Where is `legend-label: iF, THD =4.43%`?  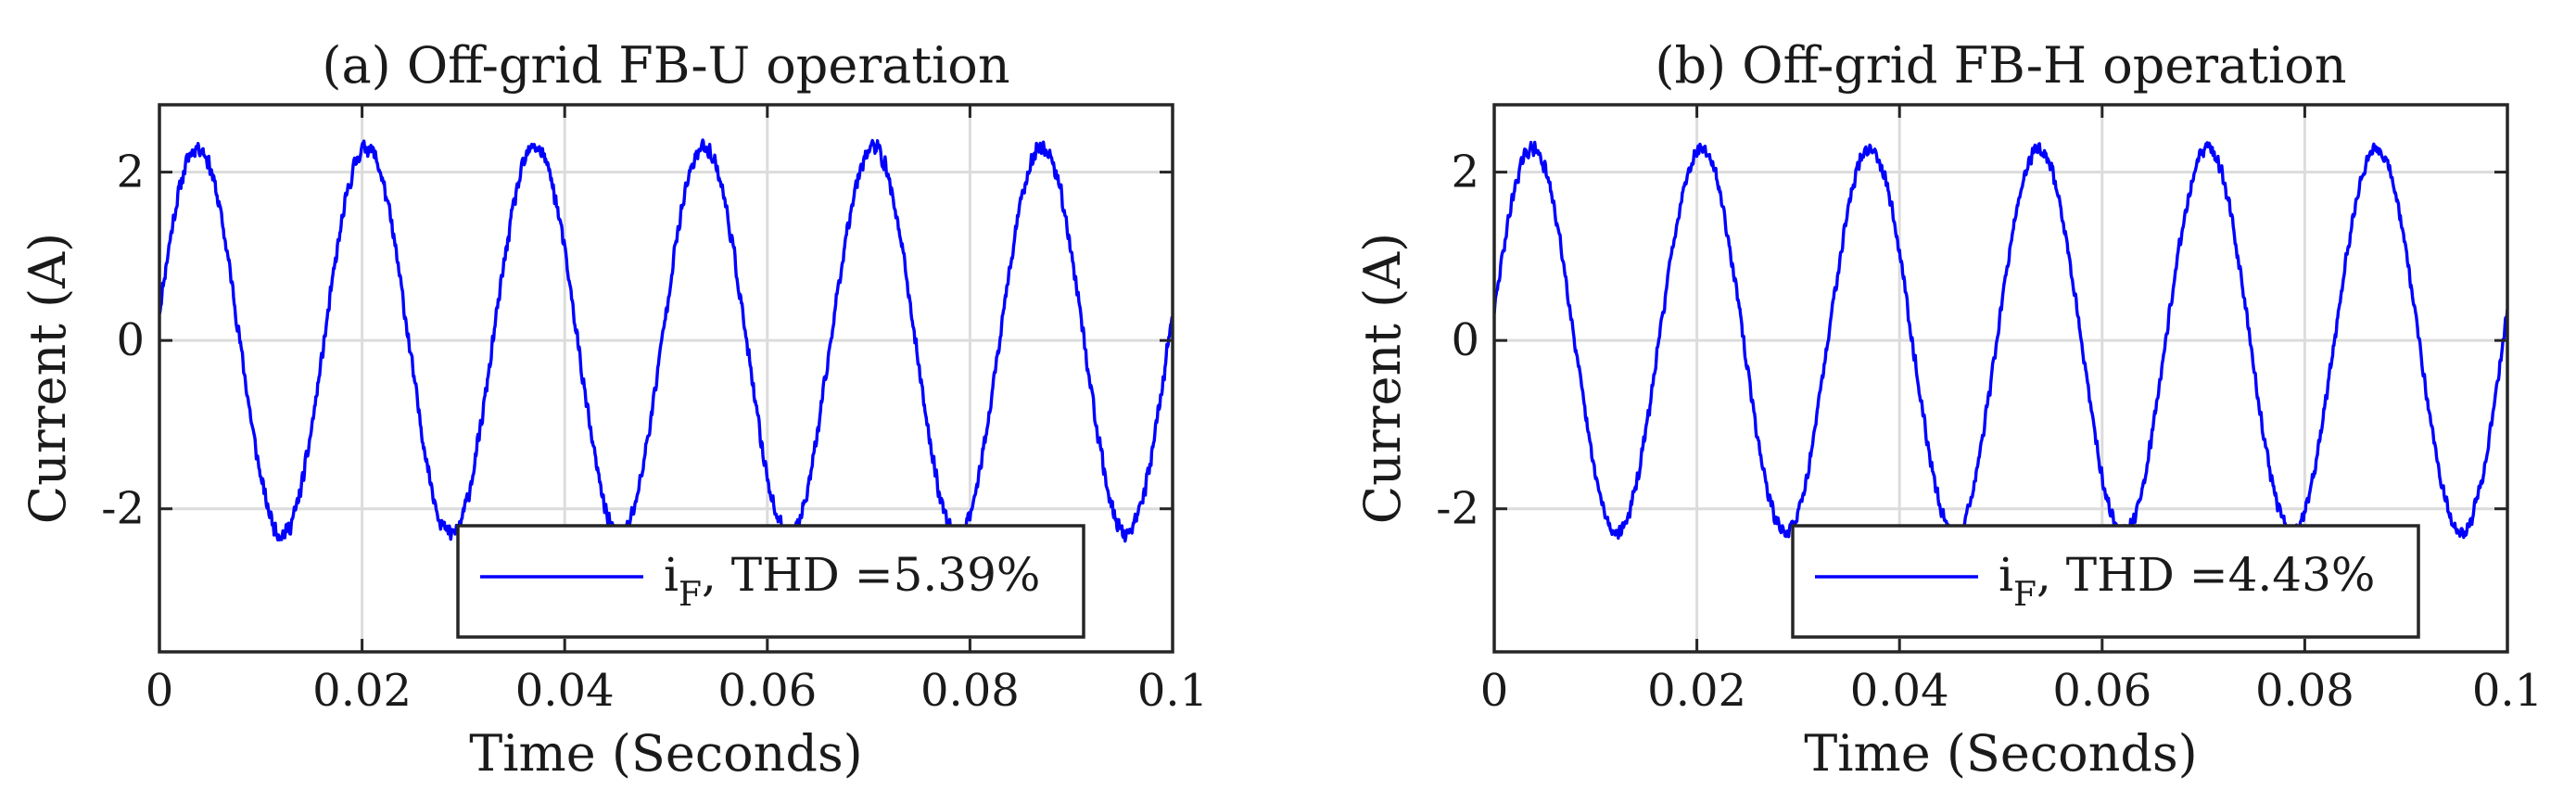 legend-label: iF, THD =4.43% is located at coordinates (2187, 581).